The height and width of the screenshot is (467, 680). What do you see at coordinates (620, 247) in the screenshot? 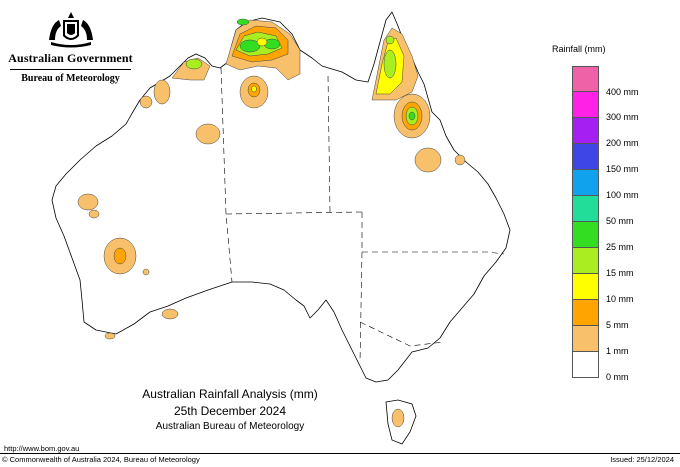
I see `legend-label: 25 mm` at bounding box center [620, 247].